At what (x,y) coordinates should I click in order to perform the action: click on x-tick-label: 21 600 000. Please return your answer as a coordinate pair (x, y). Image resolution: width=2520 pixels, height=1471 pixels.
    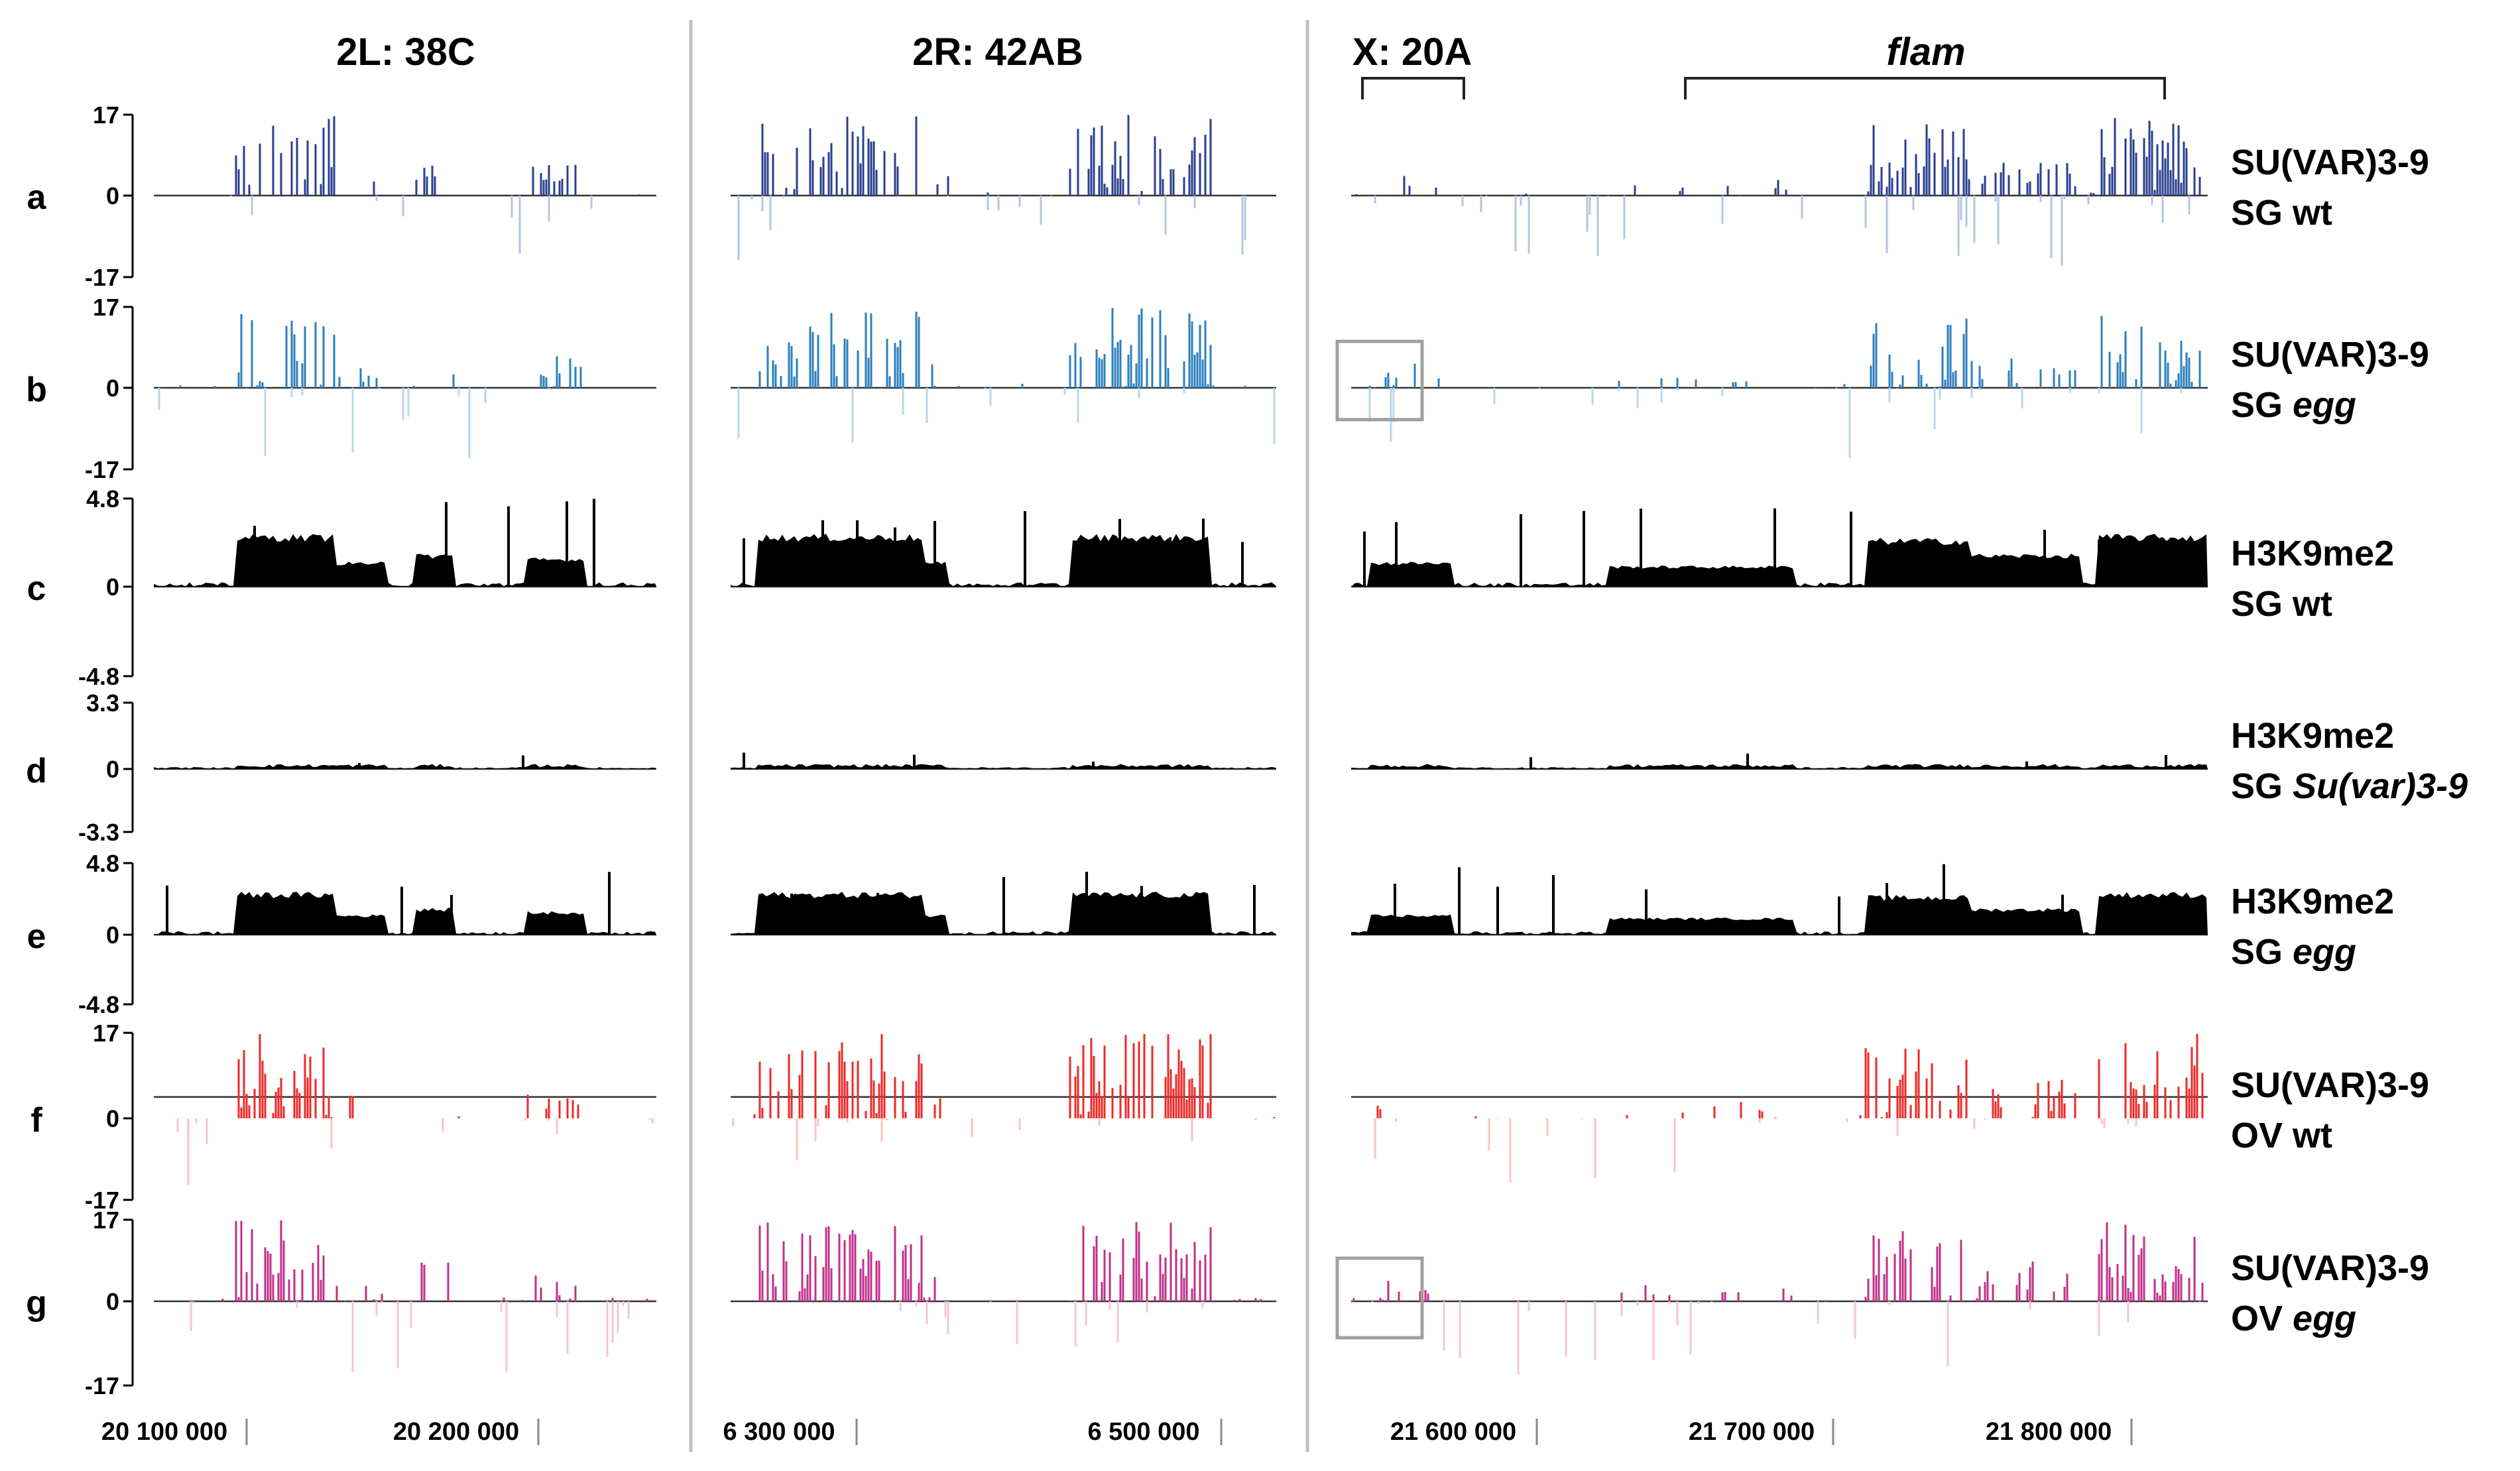
    Looking at the image, I should click on (1453, 1432).